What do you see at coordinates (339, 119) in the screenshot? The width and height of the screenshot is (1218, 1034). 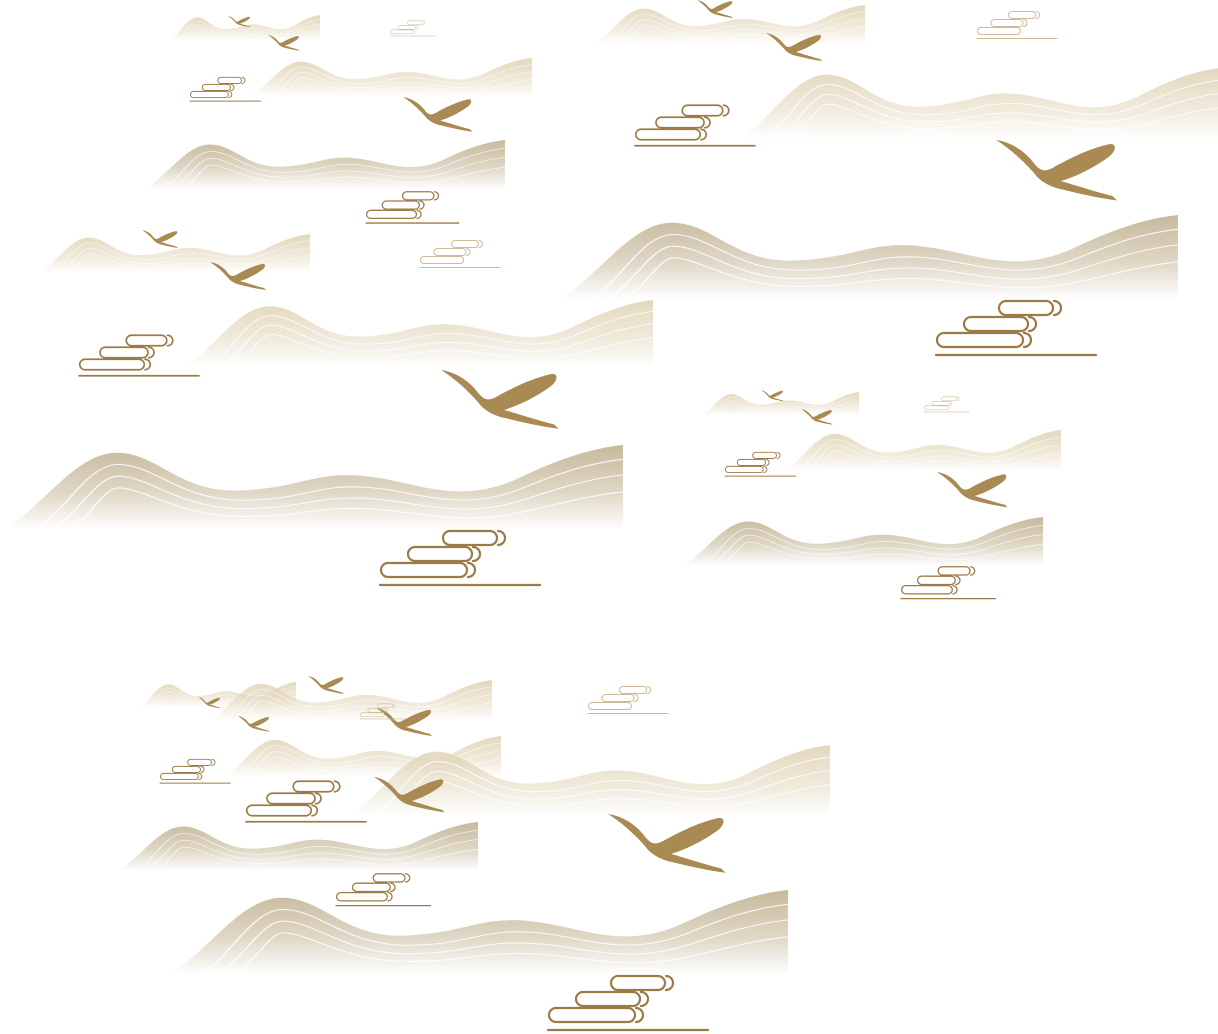 I see `scene-top-left` at bounding box center [339, 119].